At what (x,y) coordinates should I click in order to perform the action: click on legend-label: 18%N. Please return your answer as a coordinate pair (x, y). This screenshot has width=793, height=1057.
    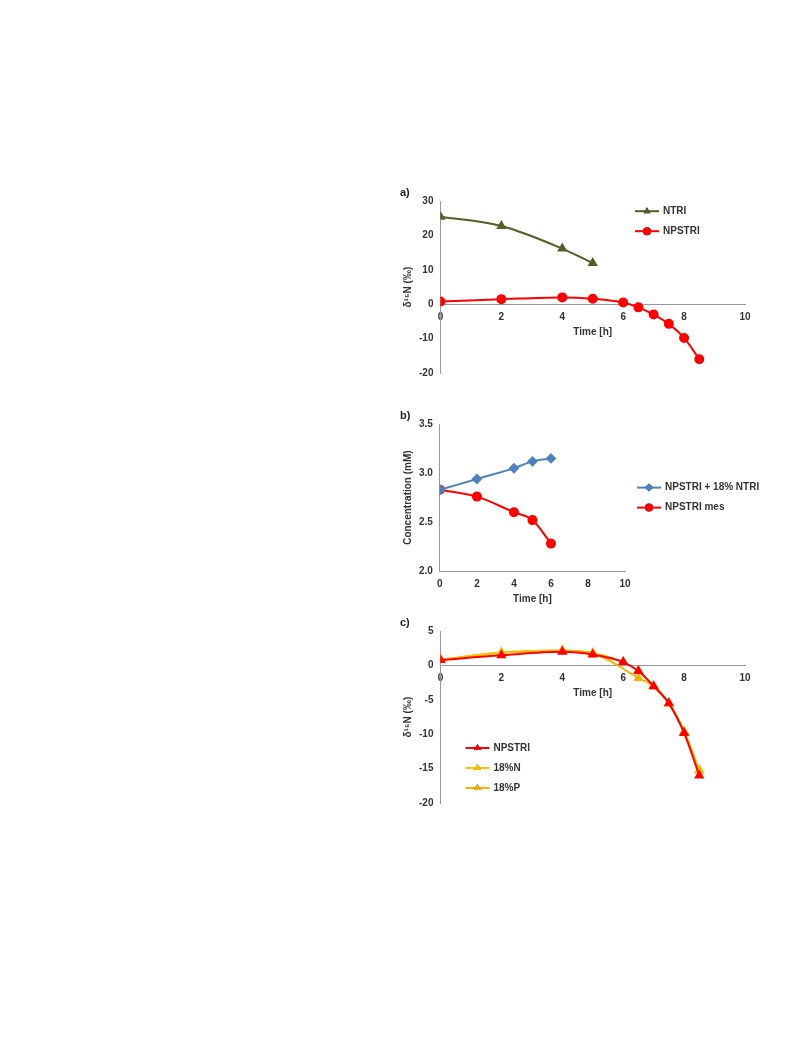
    Looking at the image, I should click on (507, 767).